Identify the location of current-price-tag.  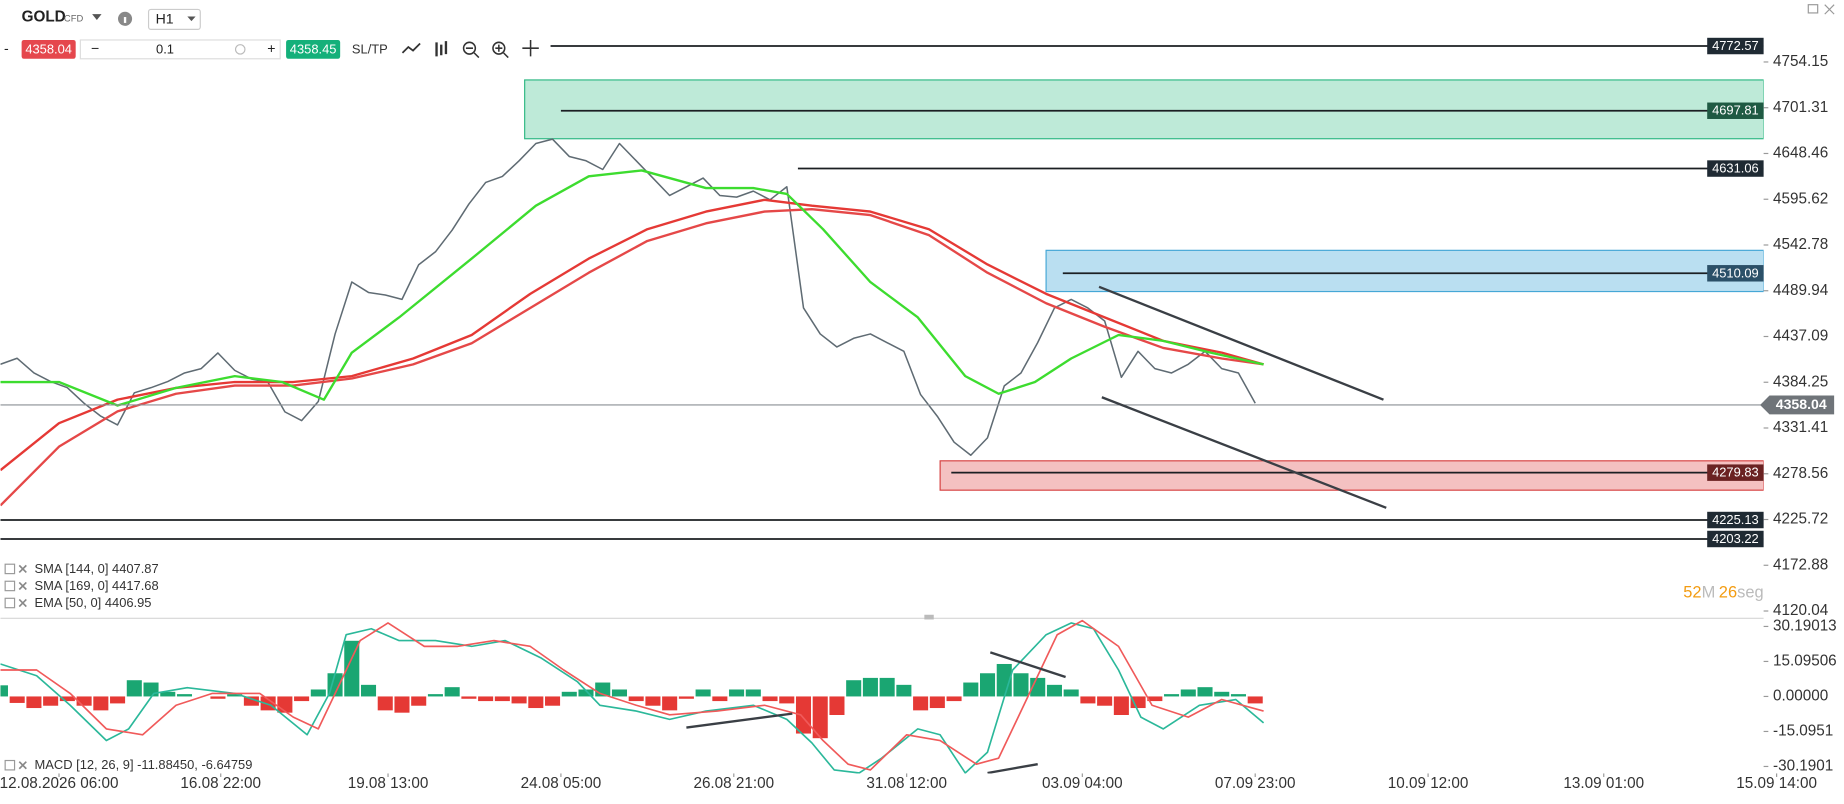
(1797, 405).